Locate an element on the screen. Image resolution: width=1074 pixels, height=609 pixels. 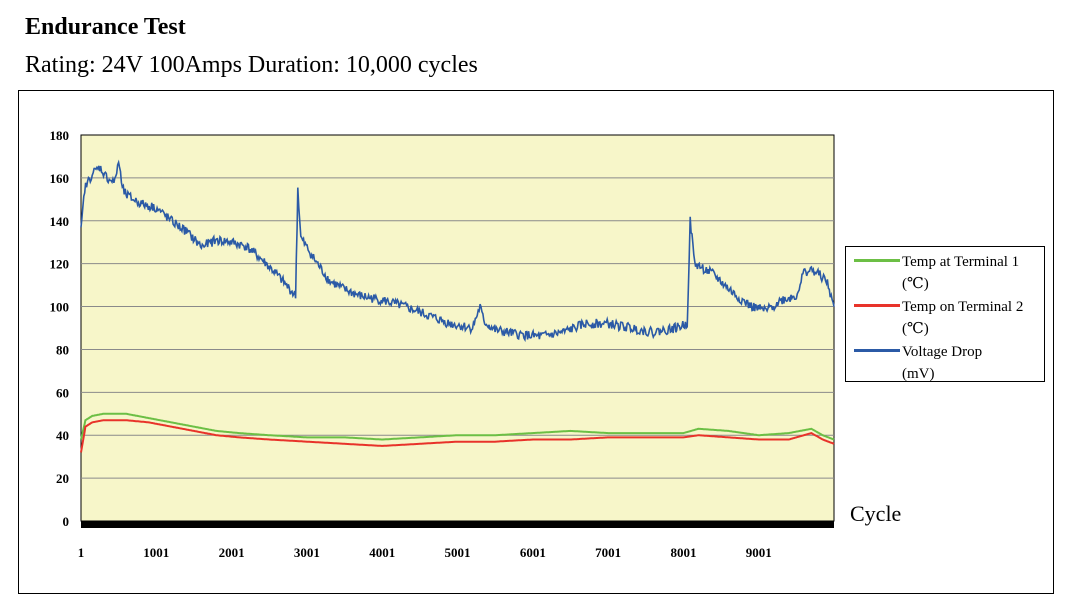
legend-item-temp-terminal-1: Temp at Terminal 1 (℃) is located at coordinates (949, 273).